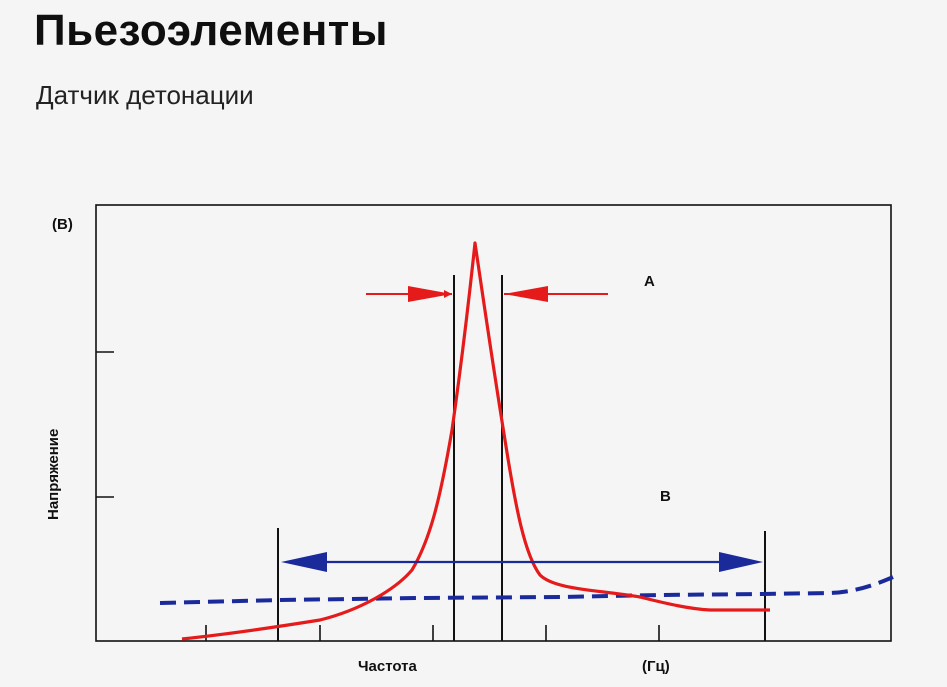 This screenshot has height=687, width=947. What do you see at coordinates (62, 224) in the screenshot?
I see `y-unit-label: (В)` at bounding box center [62, 224].